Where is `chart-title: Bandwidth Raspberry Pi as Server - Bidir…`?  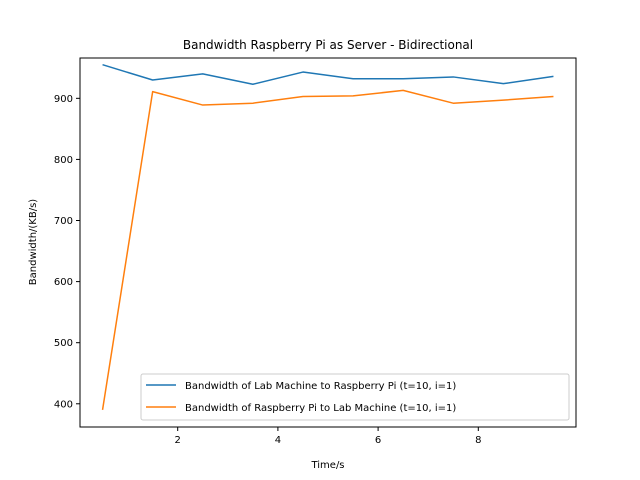 chart-title: Bandwidth Raspberry Pi as Server - Bidir… is located at coordinates (328, 45).